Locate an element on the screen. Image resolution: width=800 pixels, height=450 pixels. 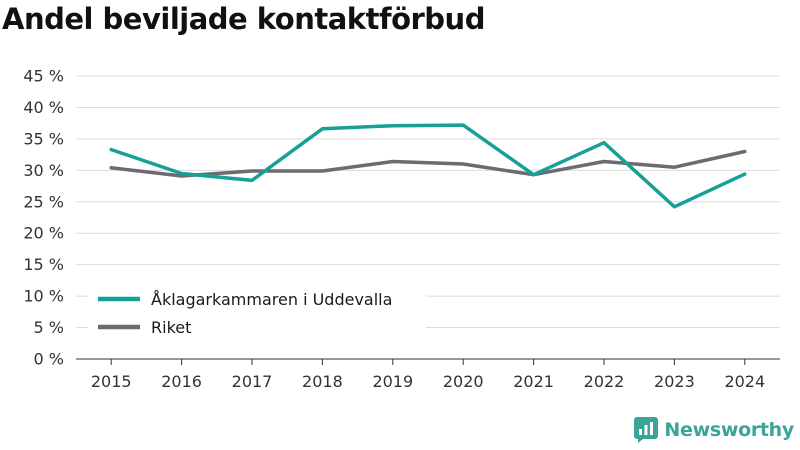
series-line is located at coordinates (428, 163).